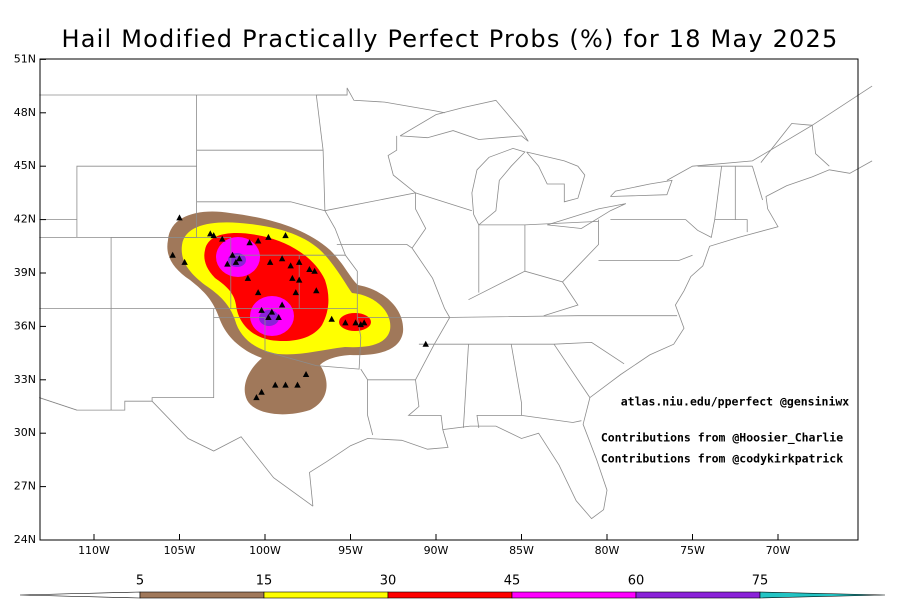 The height and width of the screenshot is (600, 900). I want to click on colorbar-label: 30, so click(388, 581).